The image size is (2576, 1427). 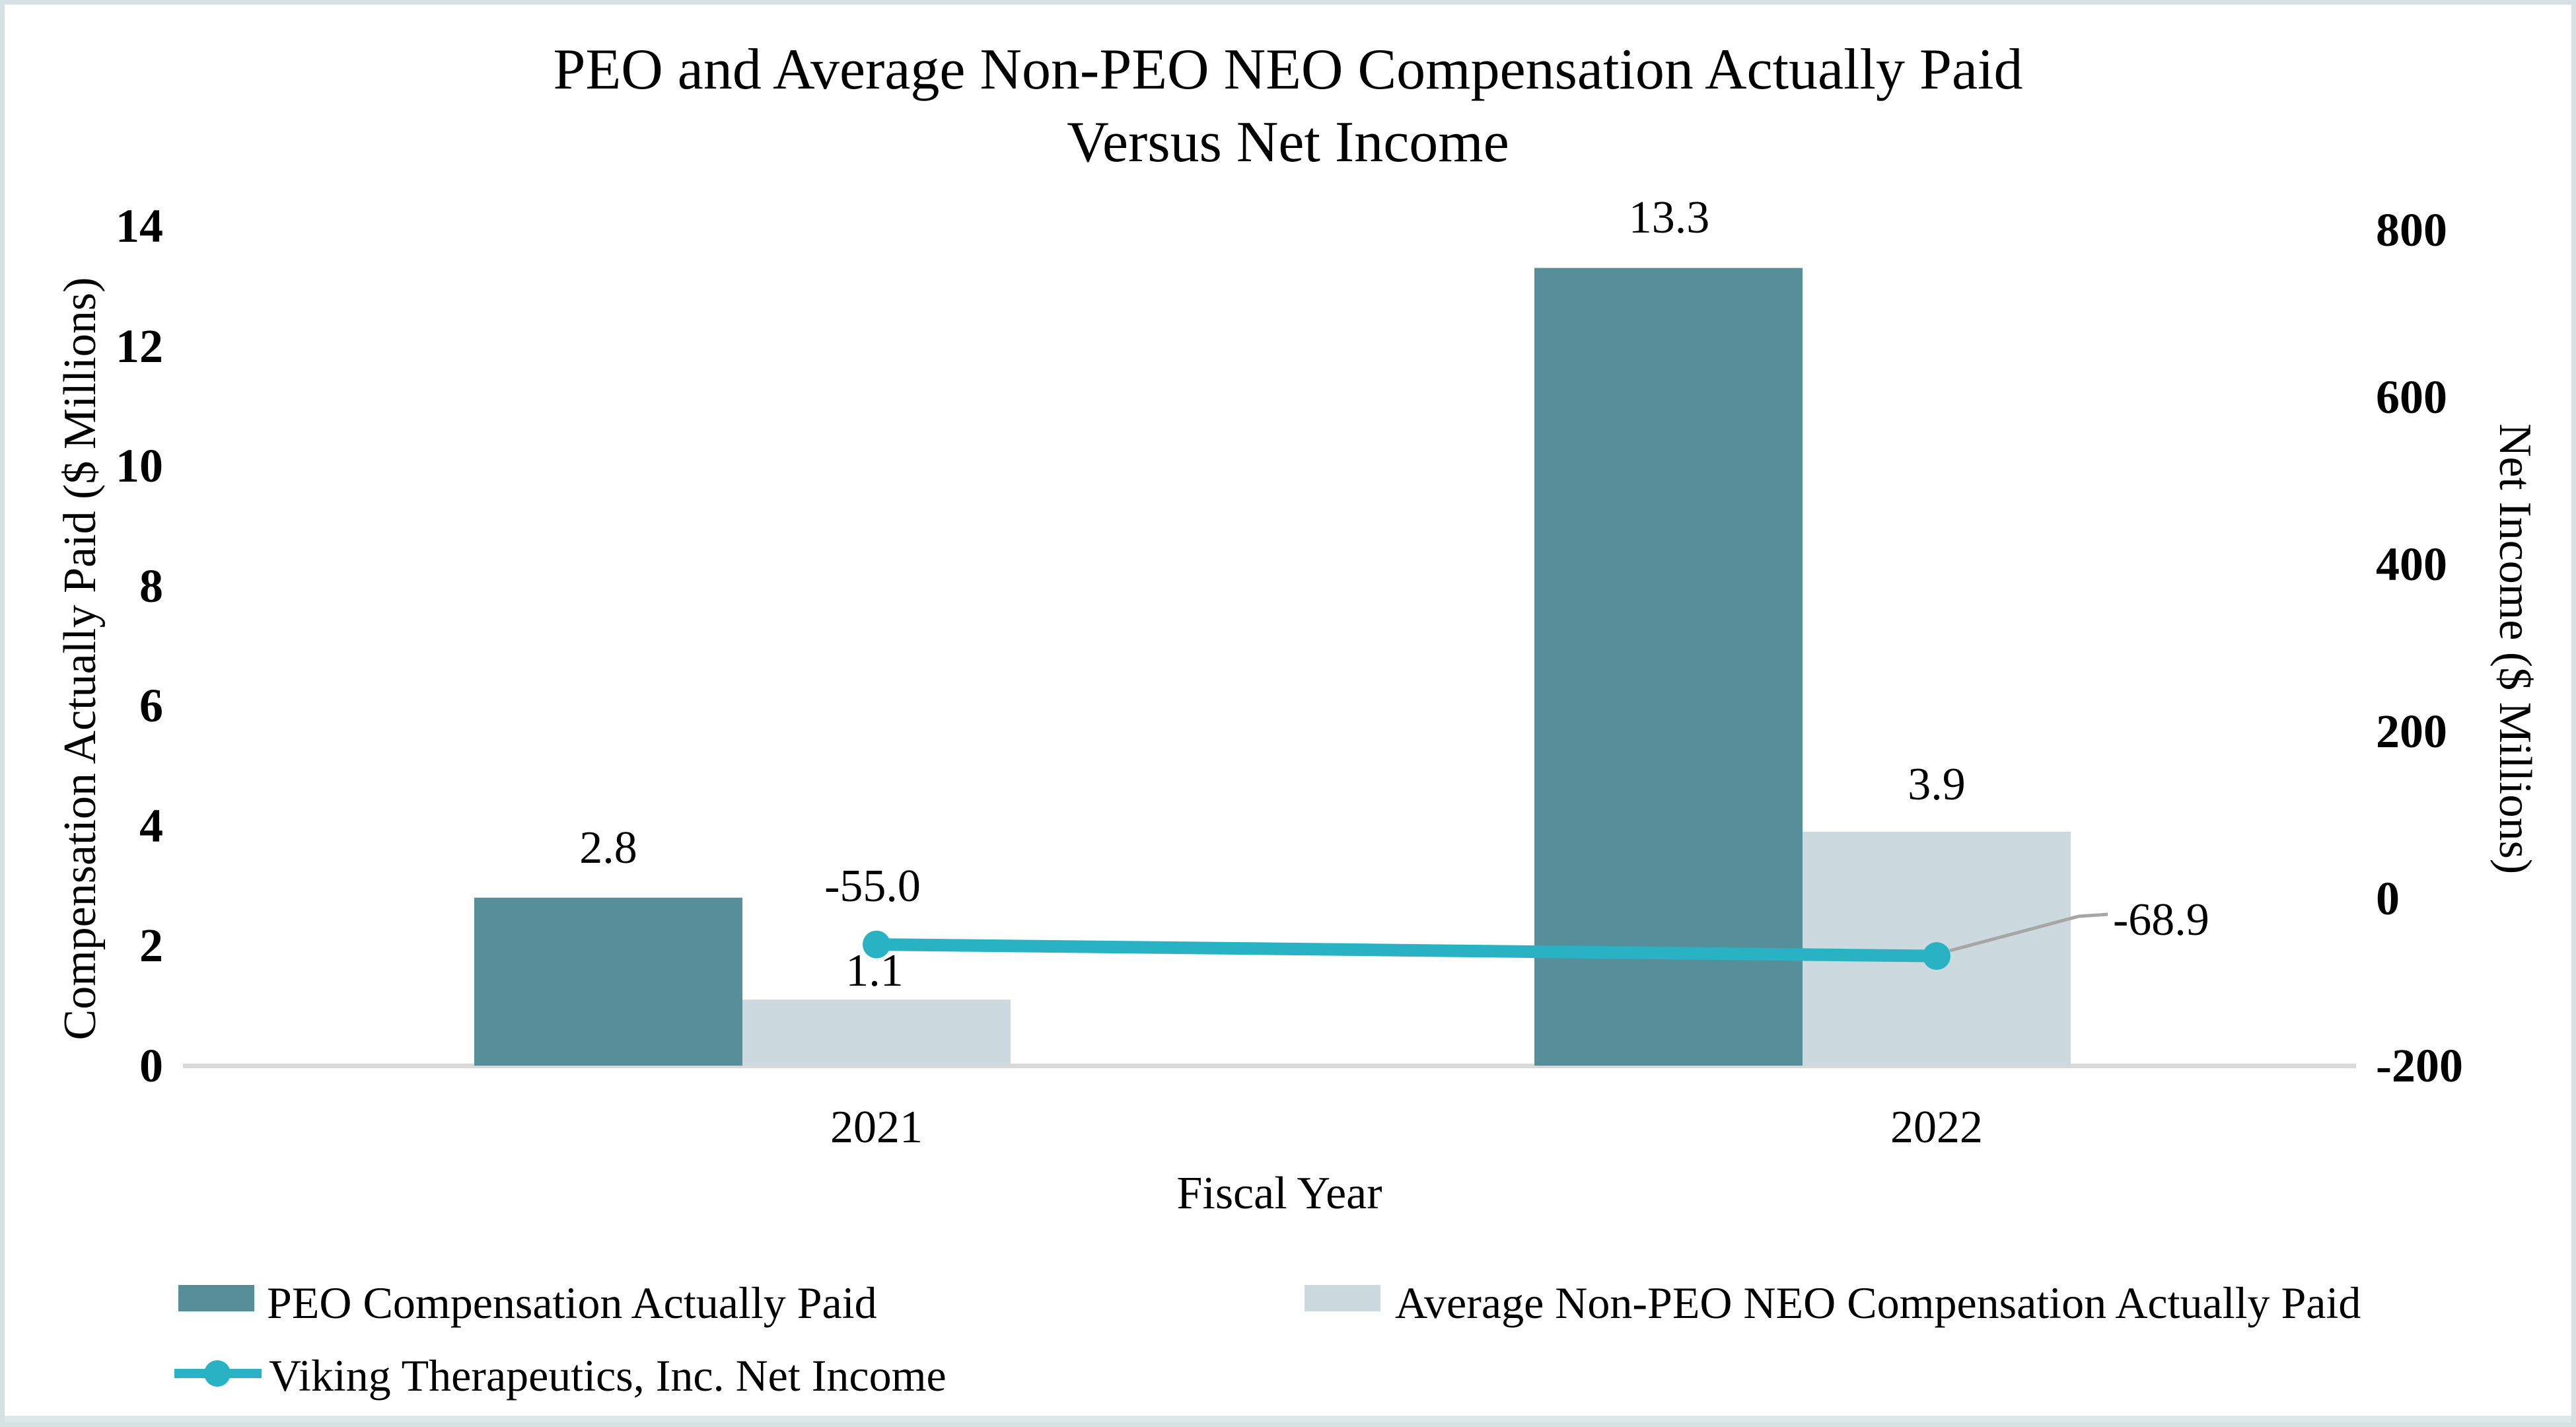 I want to click on legend-label-netincome: Viking Therapeutics, Inc. Net Income, so click(x=608, y=1375).